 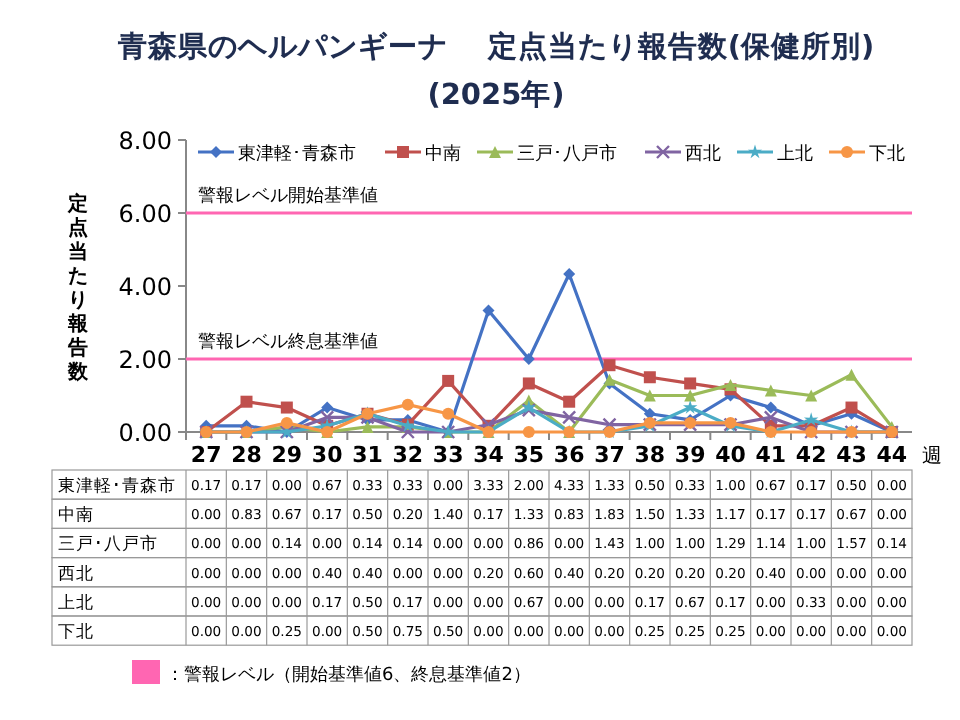 What do you see at coordinates (887, 154) in the screenshot?
I see `legend-label: 下北` at bounding box center [887, 154].